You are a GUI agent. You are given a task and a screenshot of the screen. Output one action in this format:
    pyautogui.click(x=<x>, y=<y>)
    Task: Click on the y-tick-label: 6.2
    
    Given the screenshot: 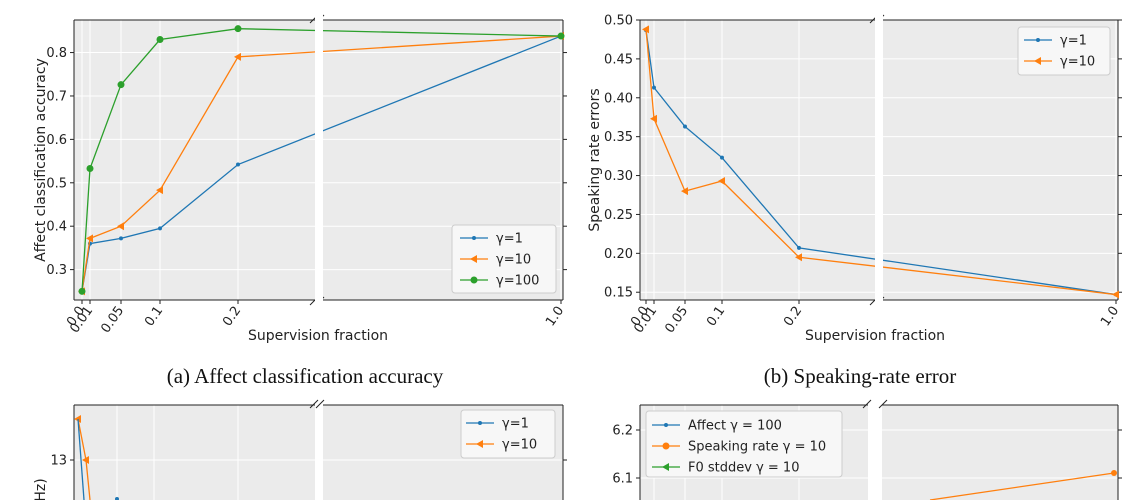 What is the action you would take?
    pyautogui.click(x=622, y=431)
    